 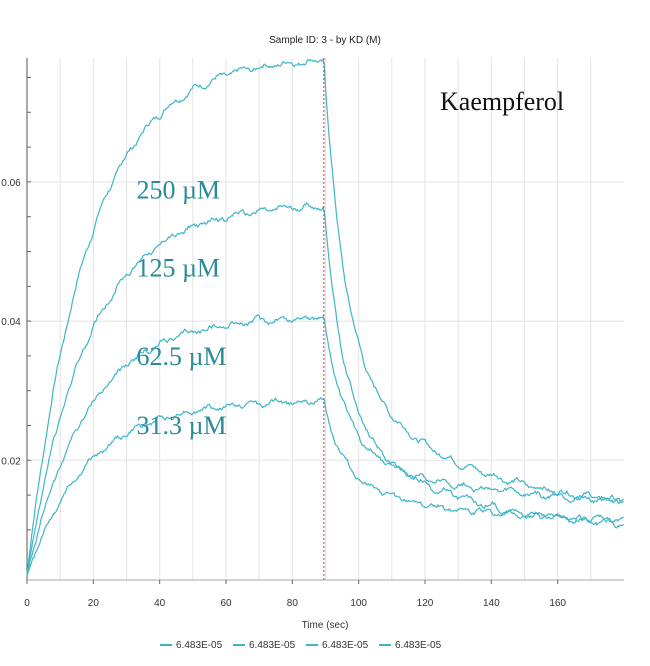 I want to click on concentration-label: 31.3 µM, so click(x=181, y=425).